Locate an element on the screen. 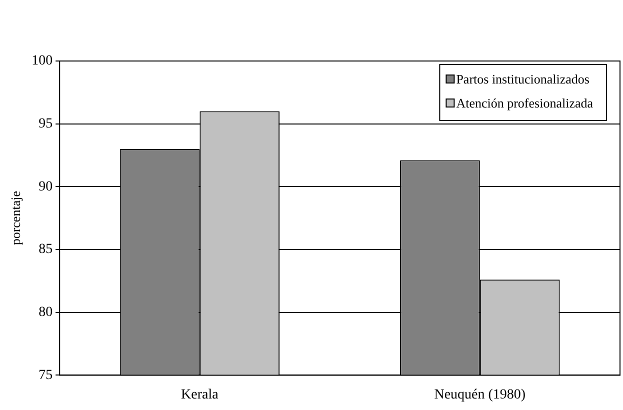  y-tick-label: 95 is located at coordinates (45, 124).